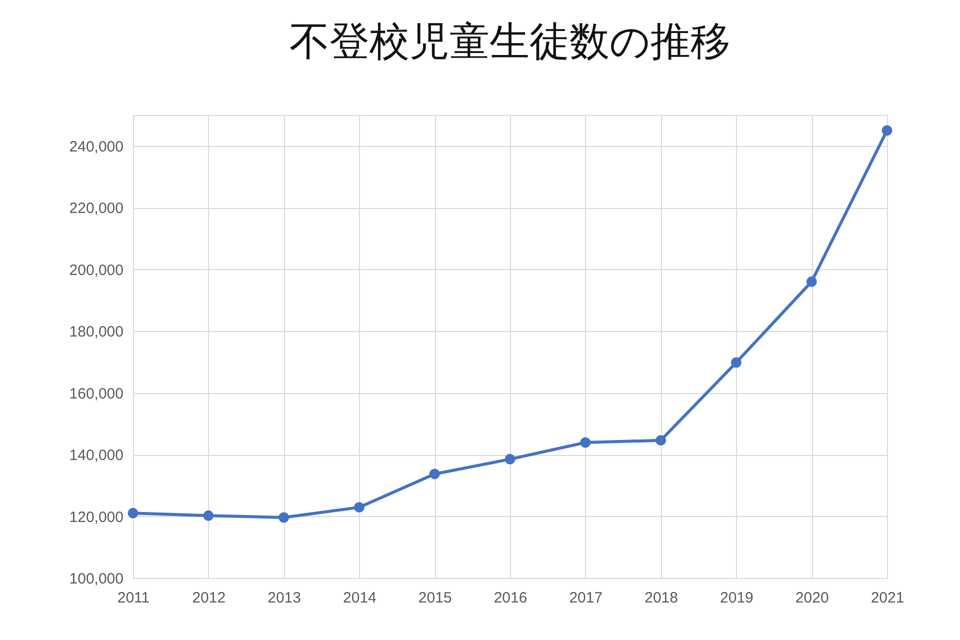  Describe the element at coordinates (812, 598) in the screenshot. I see `x-tick-label: 2020` at that location.